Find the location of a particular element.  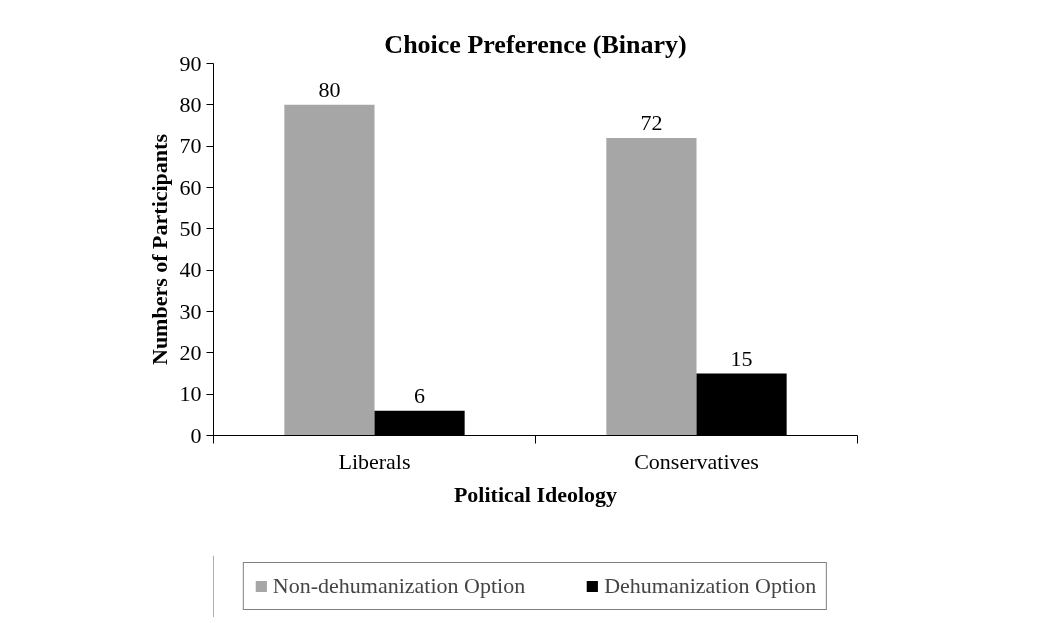

legend-label: Dehumanization Option is located at coordinates (710, 586).